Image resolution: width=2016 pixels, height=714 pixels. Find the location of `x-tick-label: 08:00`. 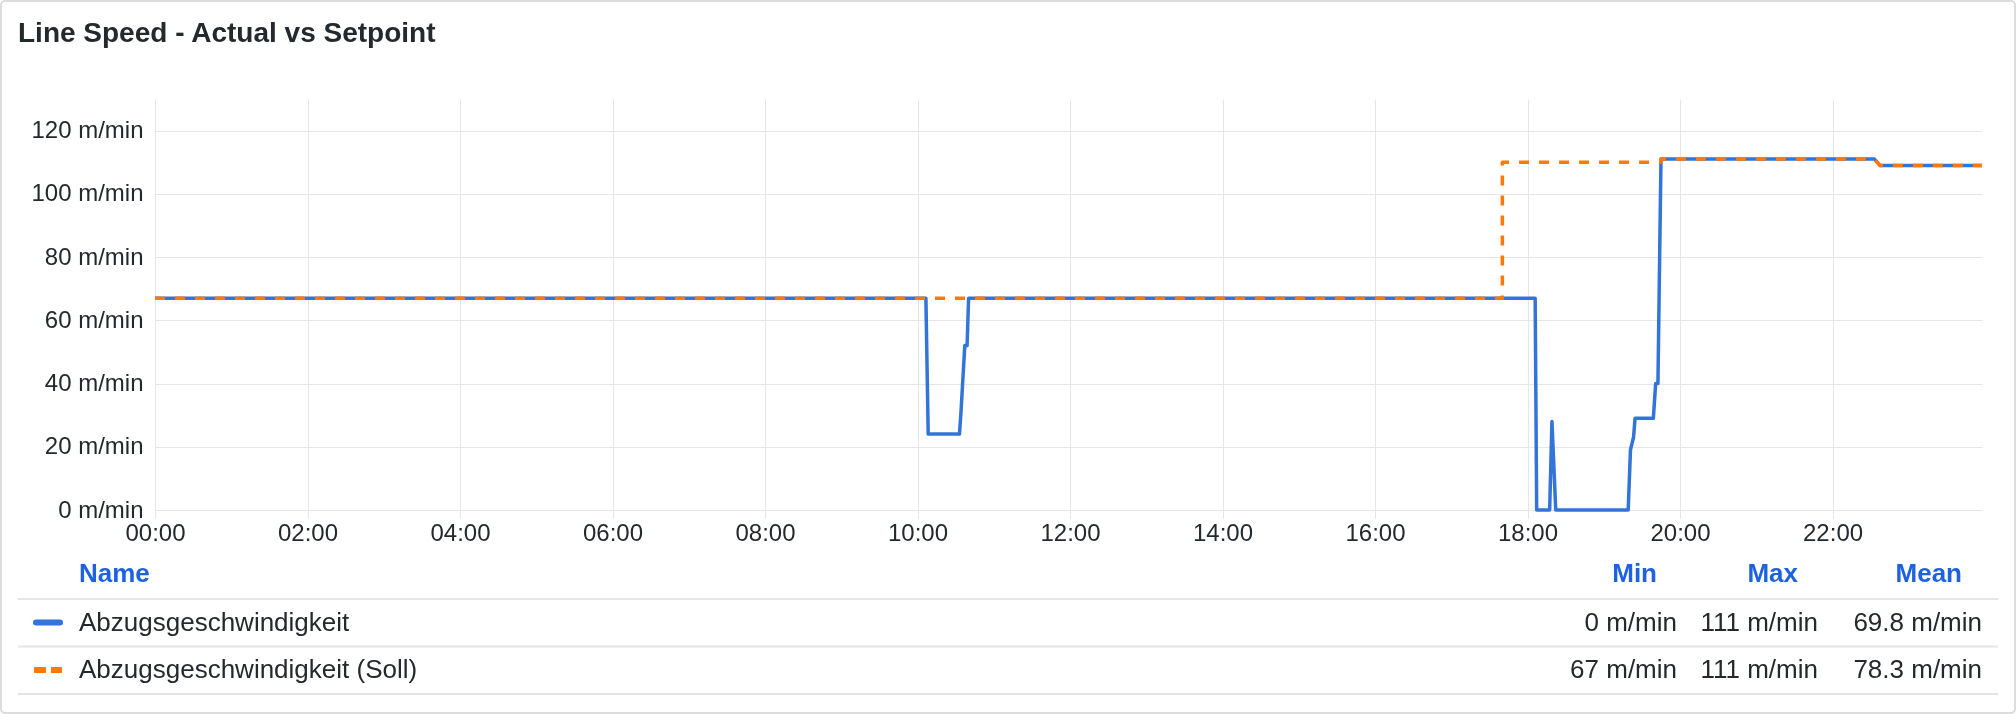

x-tick-label: 08:00 is located at coordinates (765, 532).